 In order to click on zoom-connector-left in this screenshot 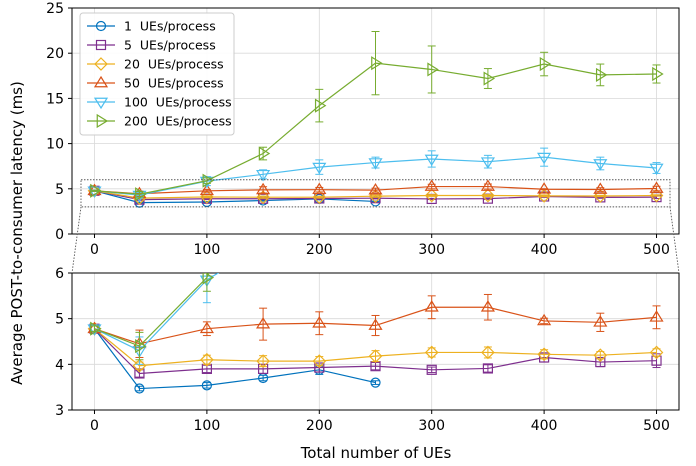, I will do `click(76, 240)`.